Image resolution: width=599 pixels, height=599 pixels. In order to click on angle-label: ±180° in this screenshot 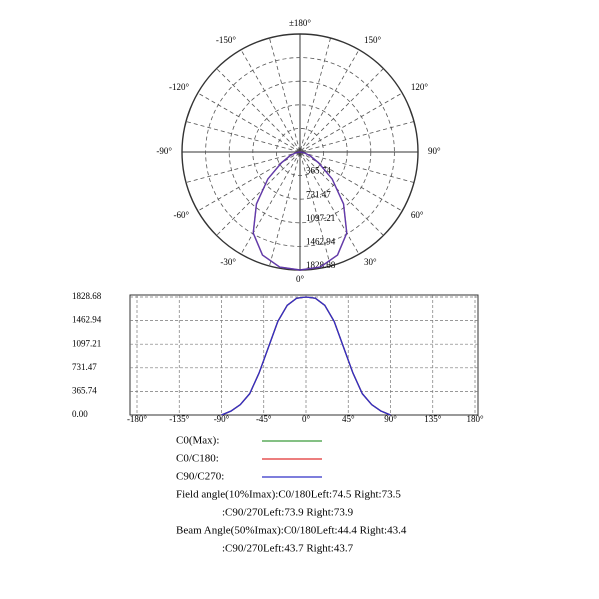, I will do `click(300, 23)`.